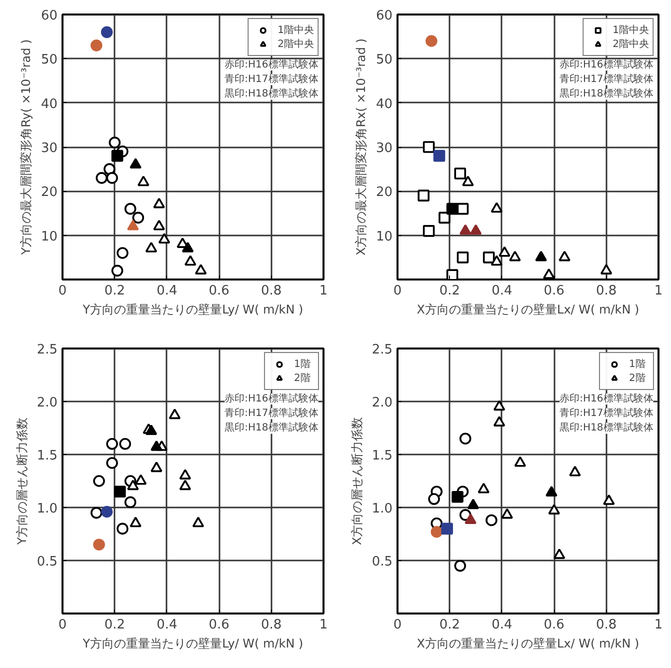 The width and height of the screenshot is (671, 668). What do you see at coordinates (21, 481) in the screenshot?
I see `y-axis-title: Y方向の層せん断力係数` at bounding box center [21, 481].